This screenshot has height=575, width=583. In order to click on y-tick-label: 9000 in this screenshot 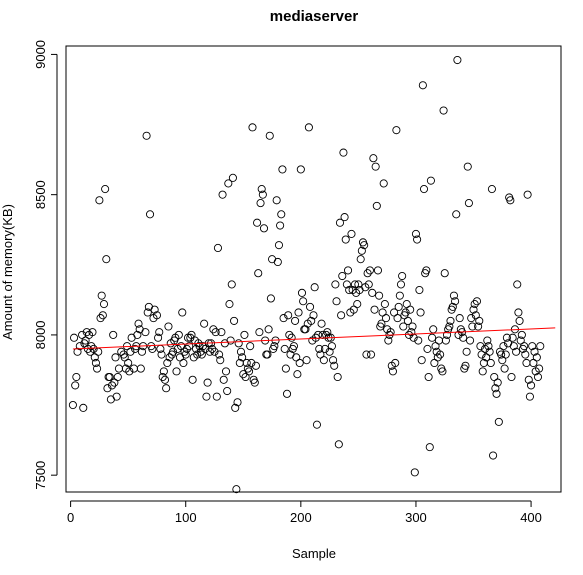, I will do `click(40, 54)`.